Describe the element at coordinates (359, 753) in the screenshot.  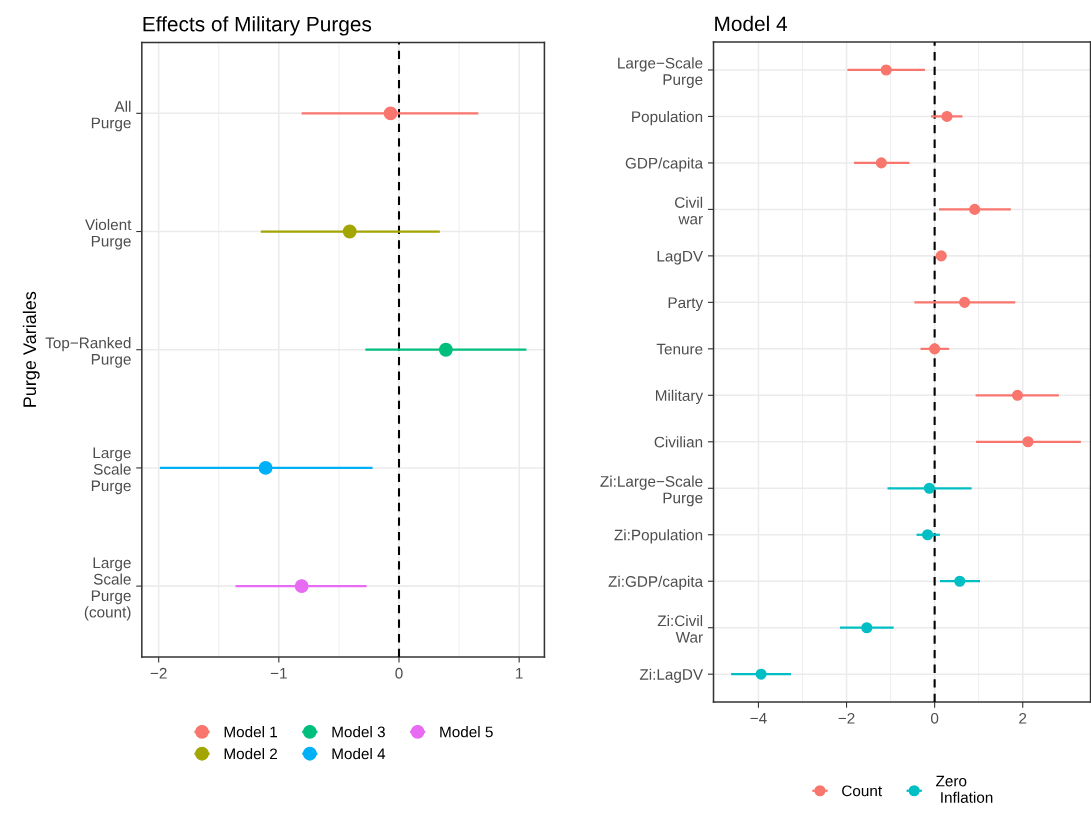
I see `legend-label: Model 4` at that location.